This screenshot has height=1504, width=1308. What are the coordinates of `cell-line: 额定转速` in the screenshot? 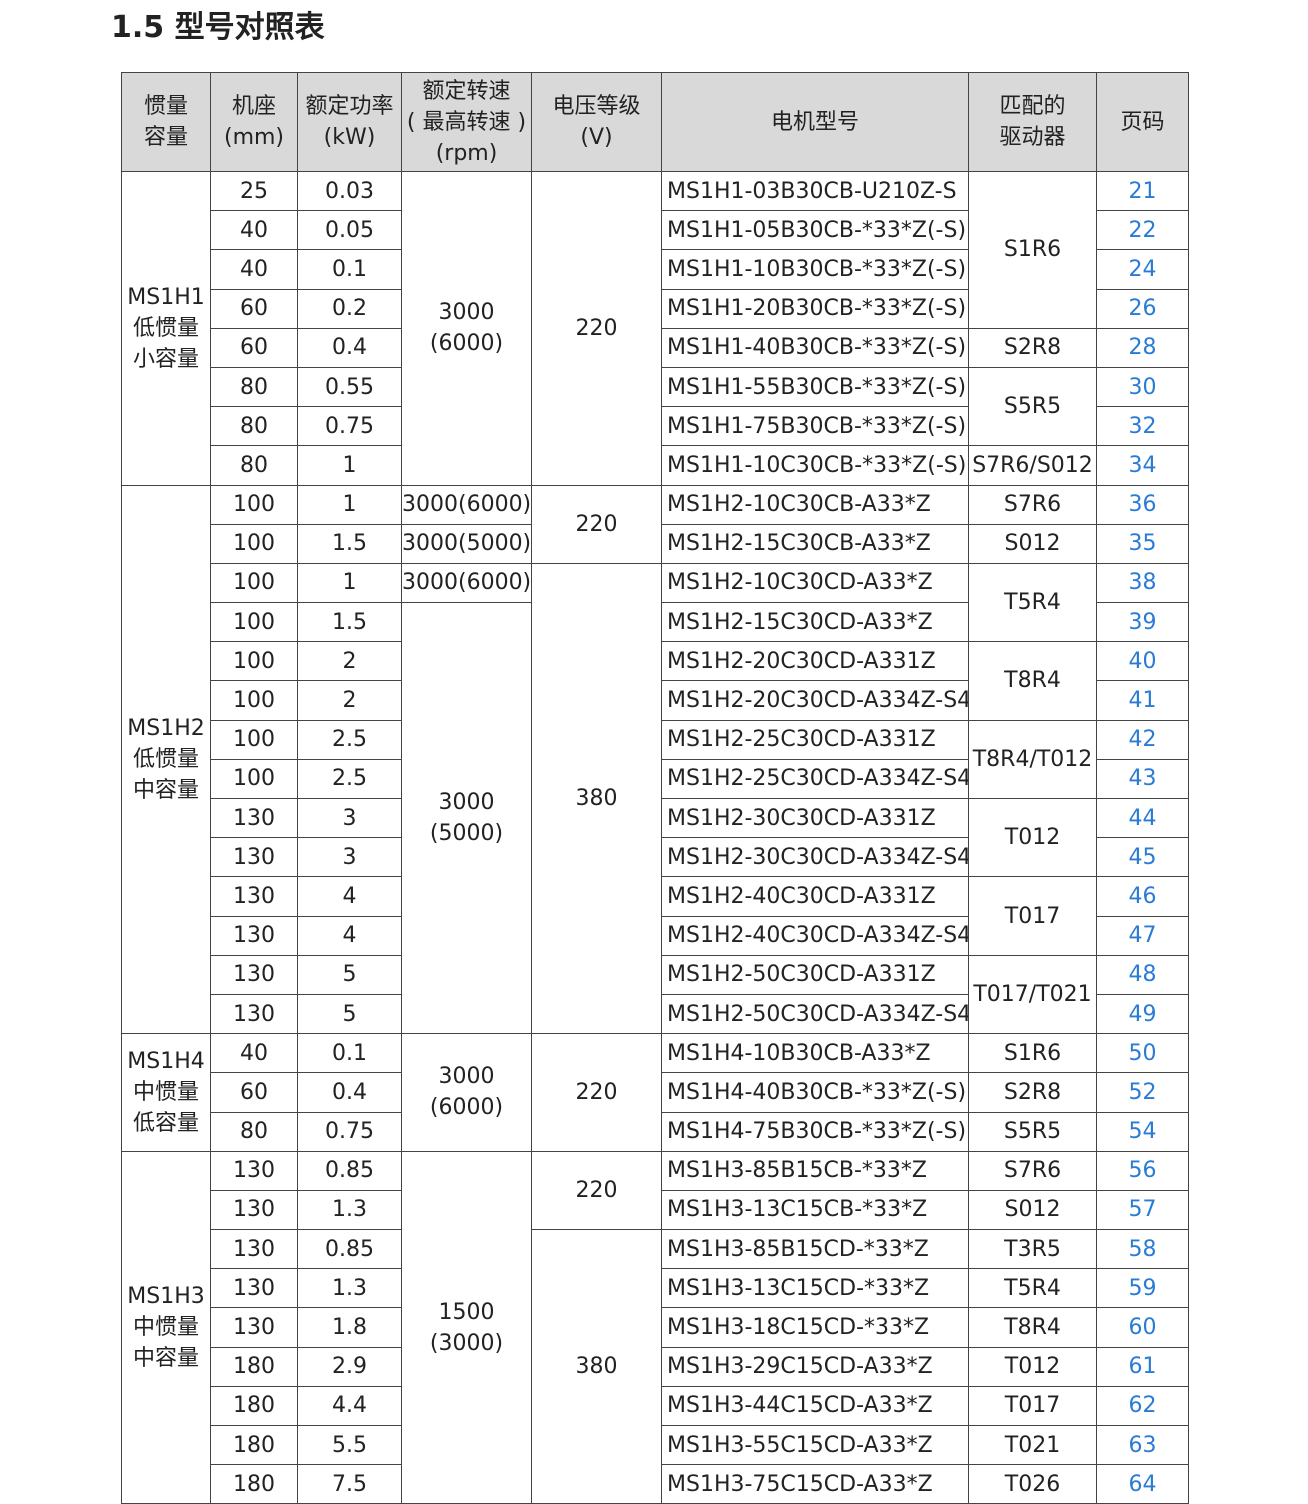 It's located at (466, 91).